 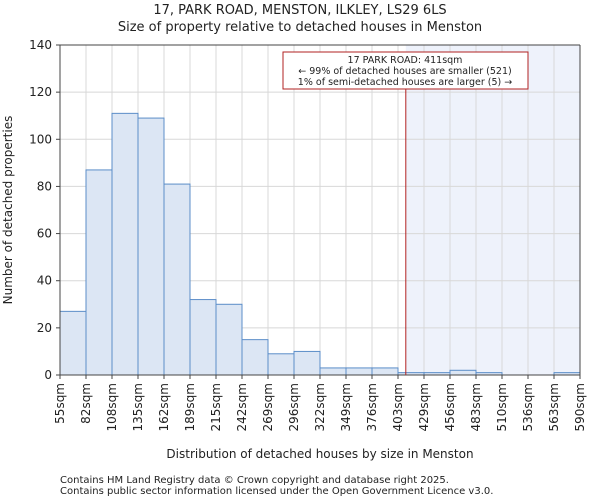 What do you see at coordinates (242, 407) in the screenshot?
I see `x-tick-label: 242sqm` at bounding box center [242, 407].